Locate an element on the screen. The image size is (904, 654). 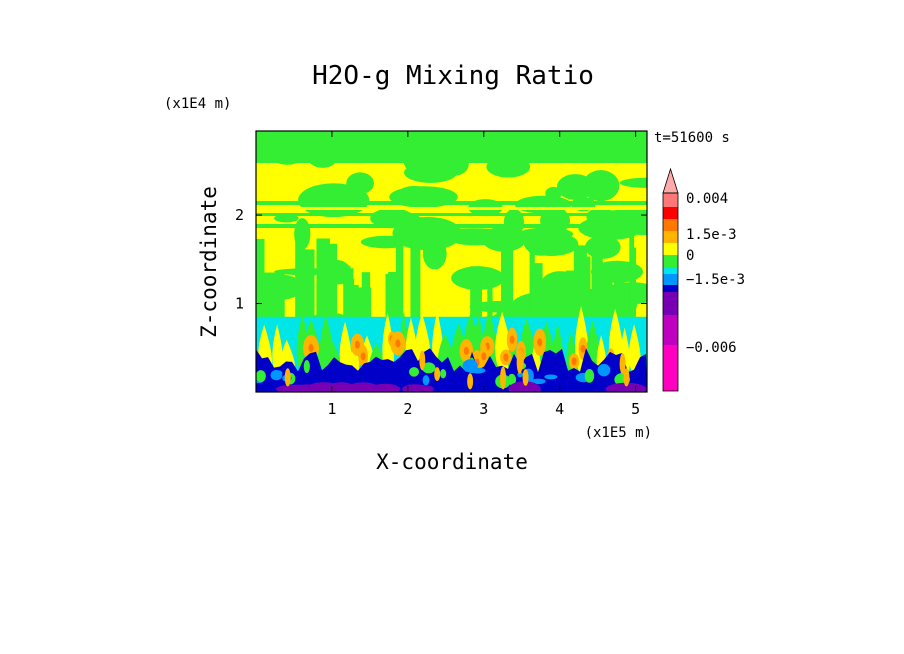
cbar-label-15e-3: 1.5e-3 is located at coordinates (711, 235).